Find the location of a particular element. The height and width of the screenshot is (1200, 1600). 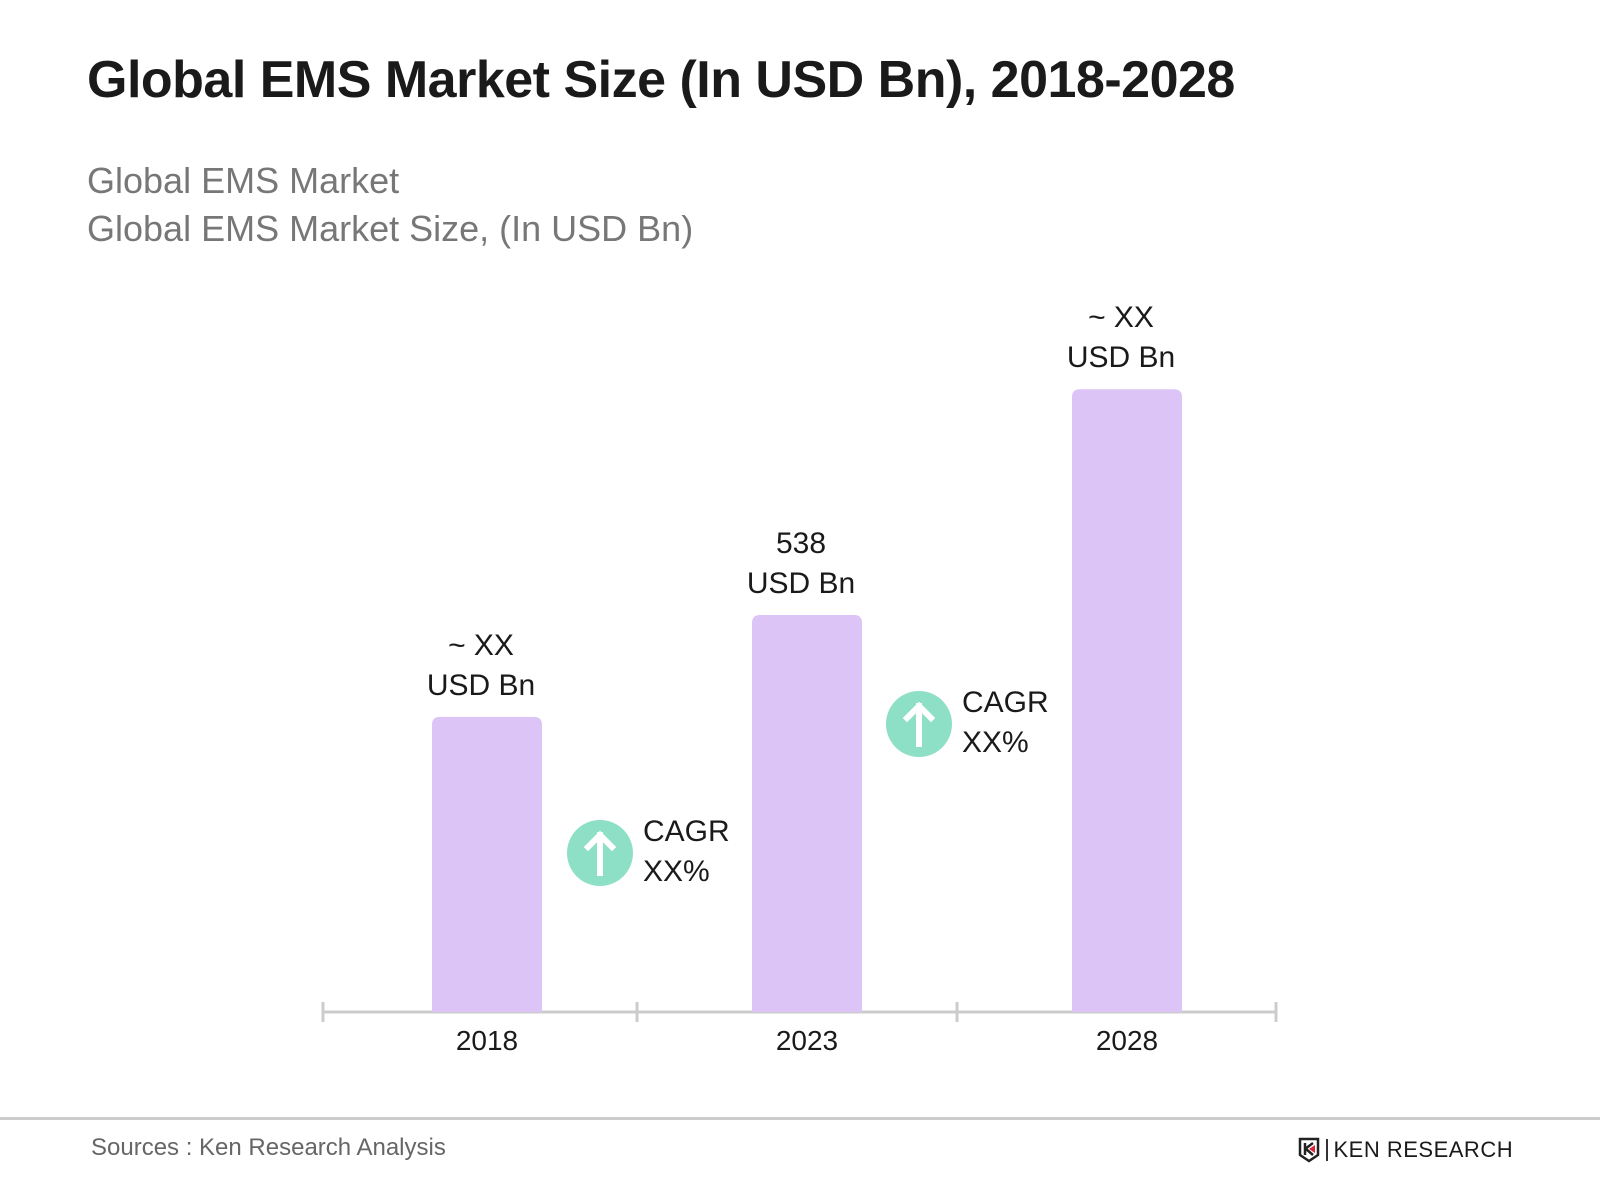

x-tick-label: 2028 is located at coordinates (1127, 1040).